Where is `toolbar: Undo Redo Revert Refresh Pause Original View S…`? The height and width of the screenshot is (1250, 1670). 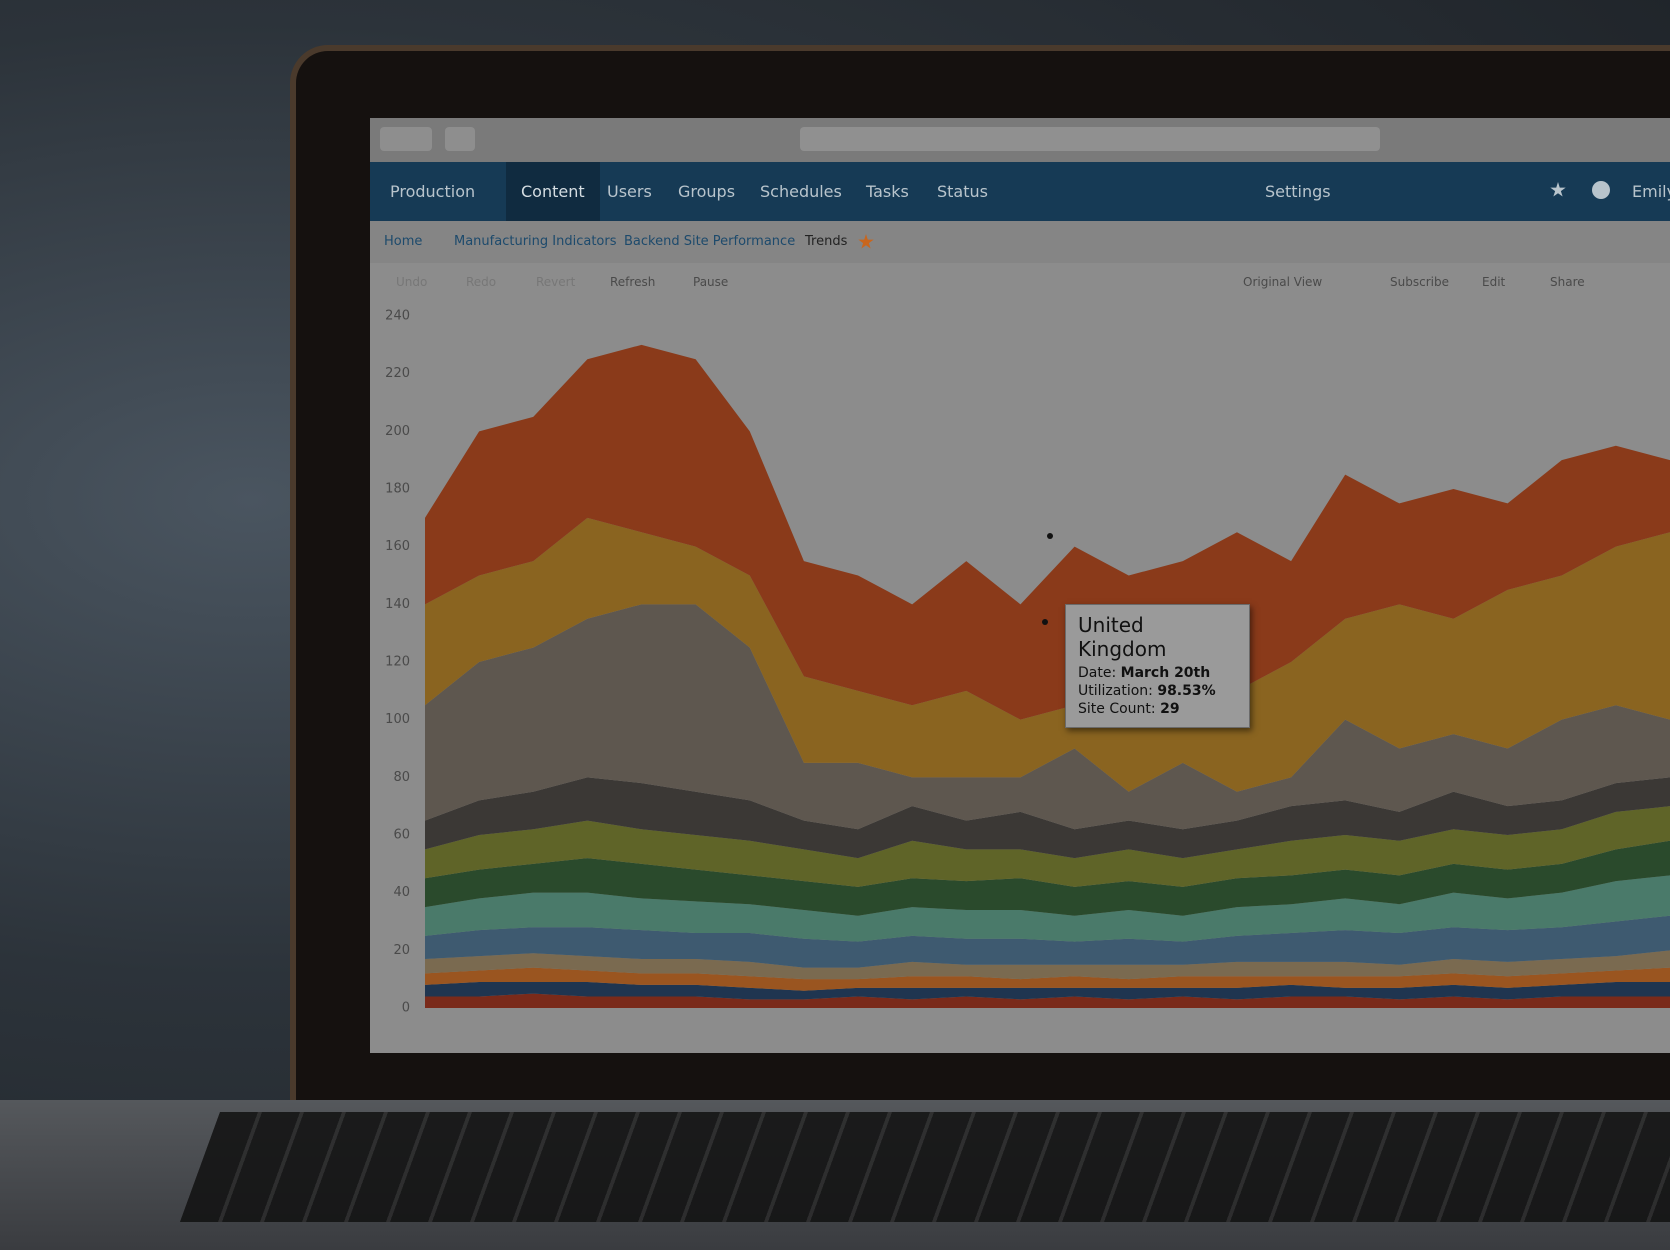 toolbar: Undo Redo Revert Refresh Pause Original View S… is located at coordinates (1020, 281).